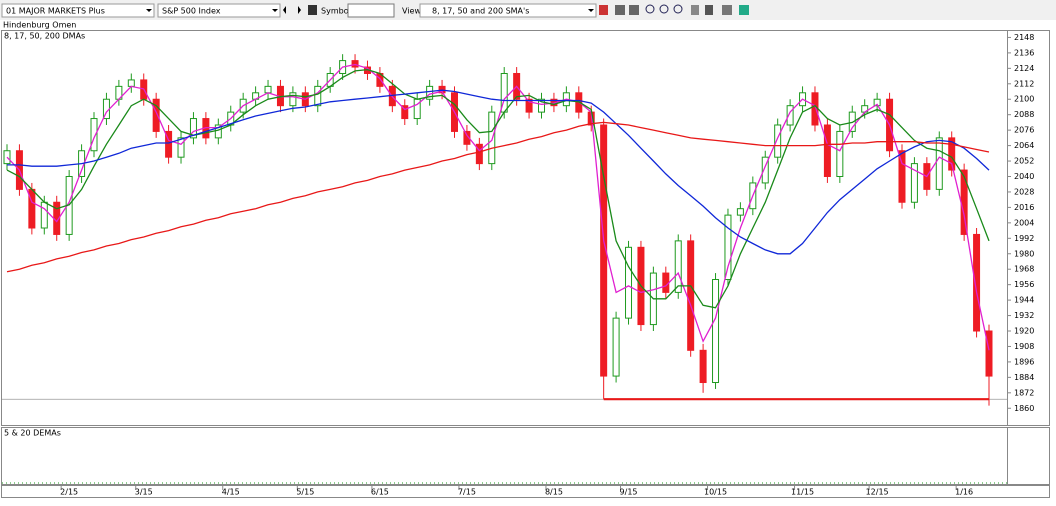 The width and height of the screenshot is (1056, 506). Describe the element at coordinates (1024, 222) in the screenshot. I see `y-tick-label: 2004` at that location.